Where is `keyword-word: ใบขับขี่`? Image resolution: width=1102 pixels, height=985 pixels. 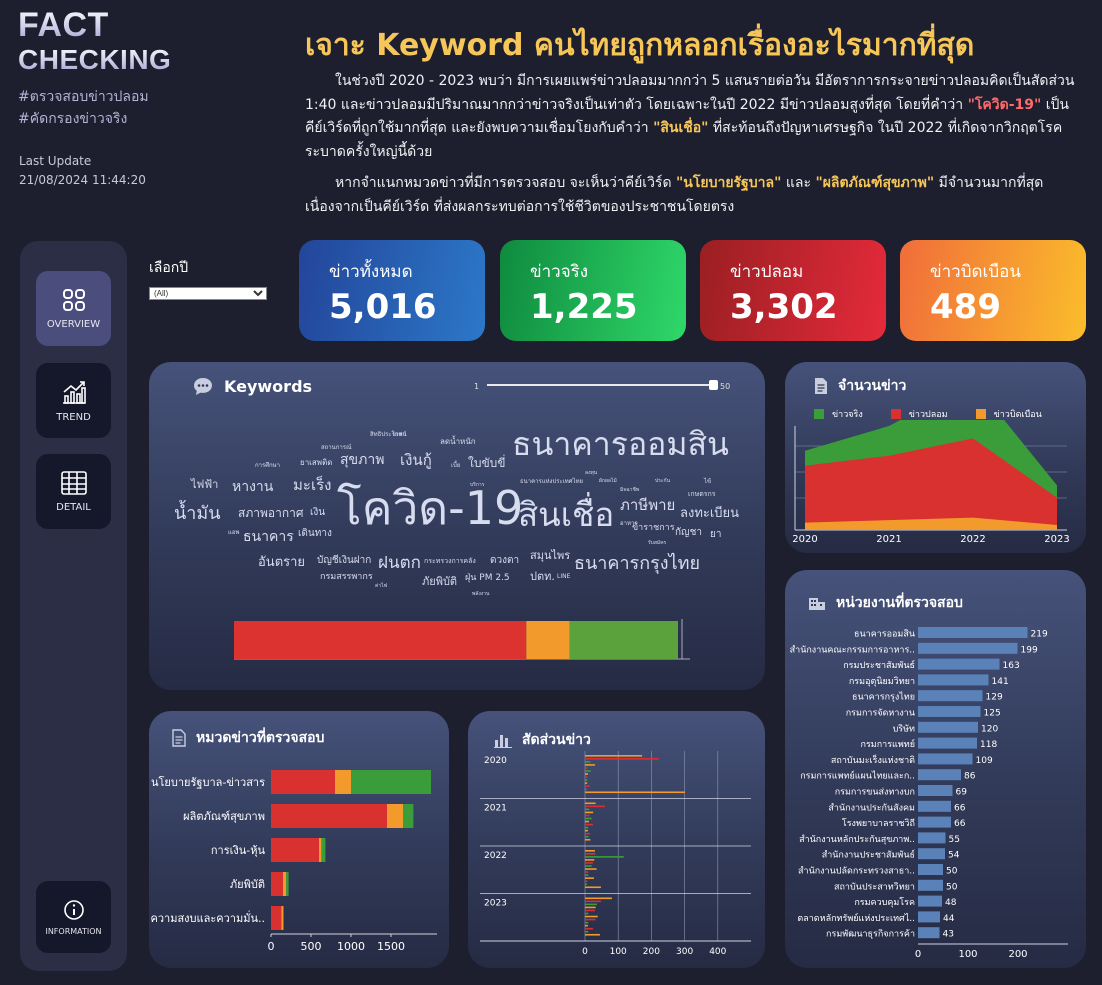
keyword-word: ใบขับขี่ is located at coordinates (487, 463).